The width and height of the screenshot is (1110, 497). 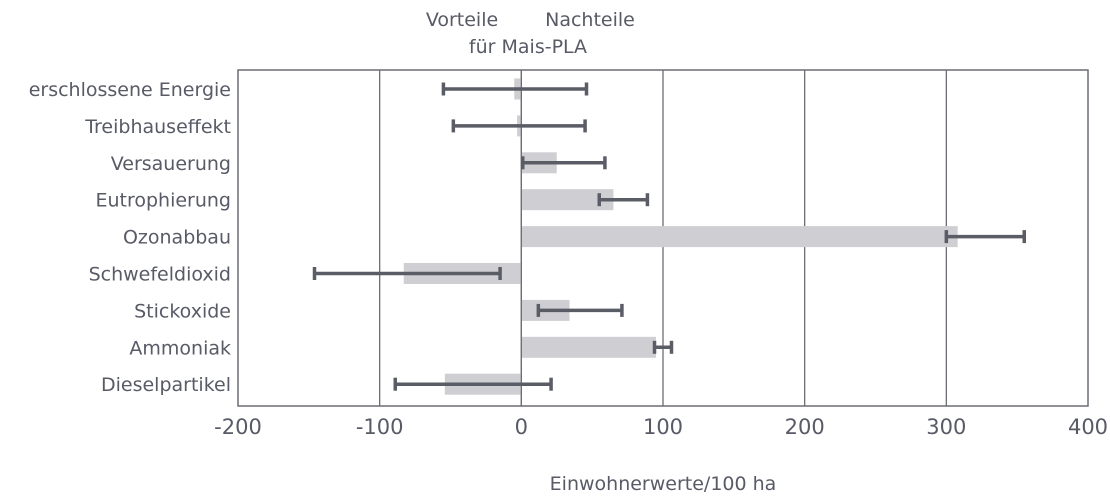 I want to click on category-label: Schwefeldioxid, so click(x=160, y=275).